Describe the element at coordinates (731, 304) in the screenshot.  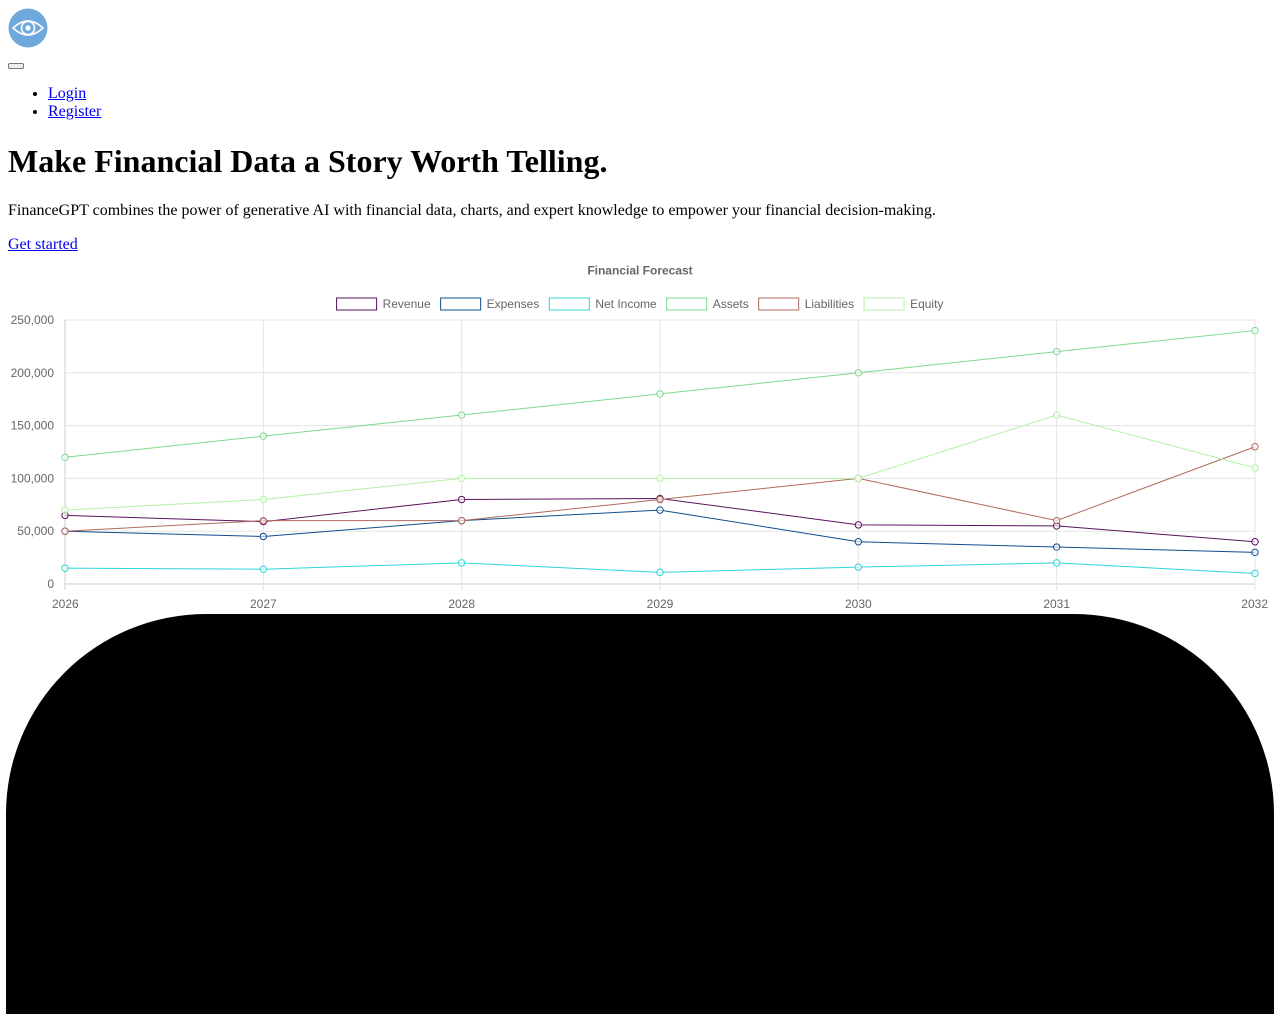
I see `legend-label: Assets` at that location.